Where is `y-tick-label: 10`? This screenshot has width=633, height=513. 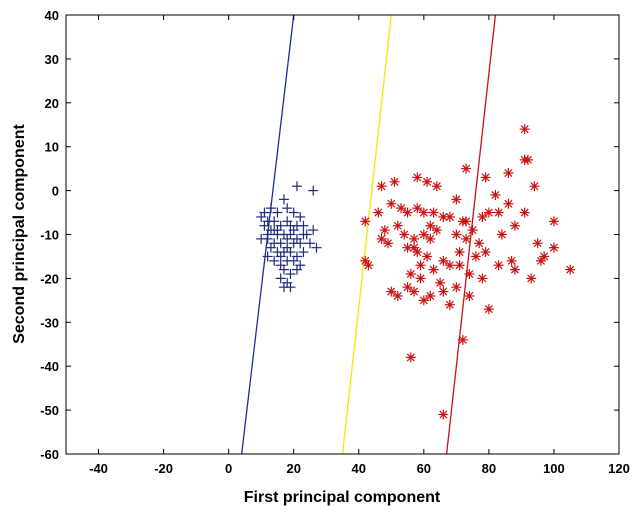 y-tick-label: 10 is located at coordinates (52, 147).